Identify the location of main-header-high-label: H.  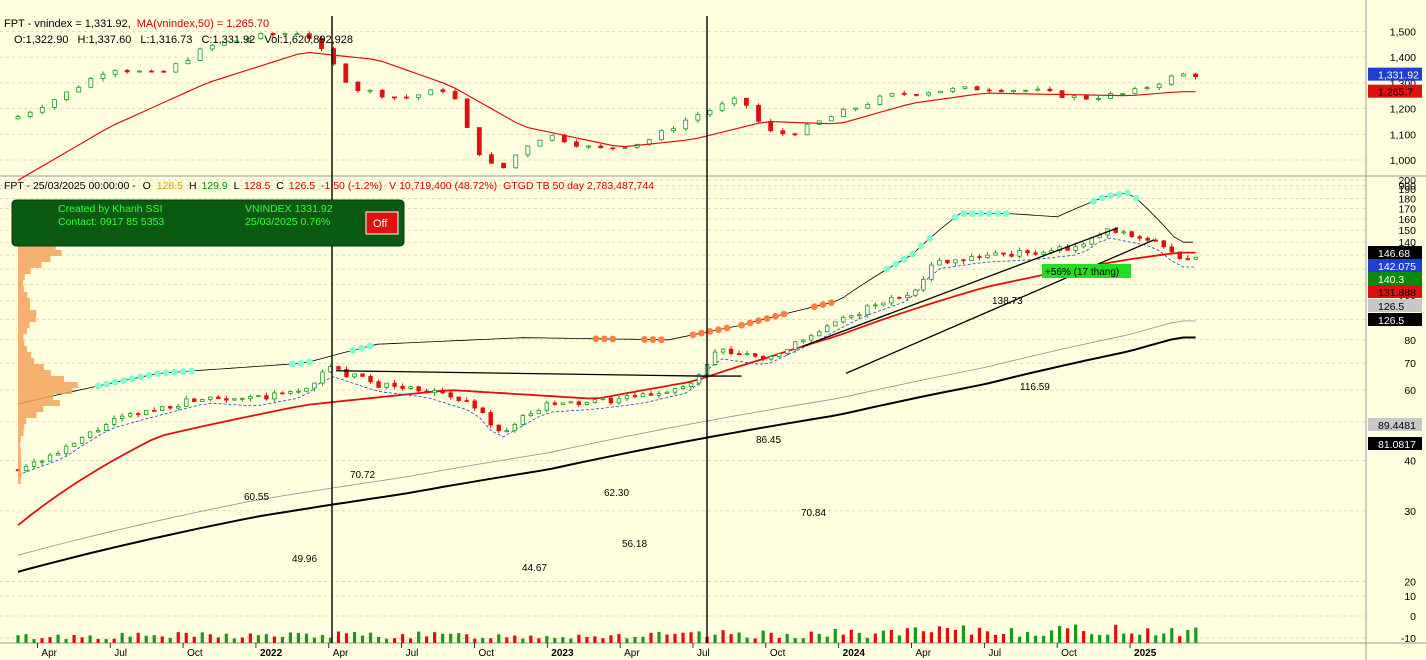
(193, 186).